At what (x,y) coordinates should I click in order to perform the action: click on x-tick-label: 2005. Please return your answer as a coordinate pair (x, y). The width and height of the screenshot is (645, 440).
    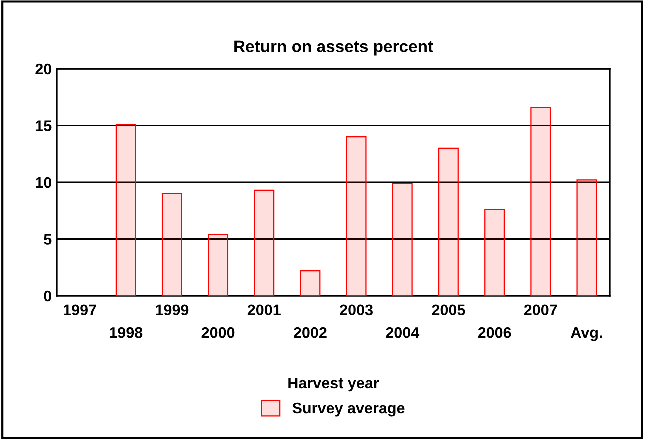
    Looking at the image, I should click on (449, 310).